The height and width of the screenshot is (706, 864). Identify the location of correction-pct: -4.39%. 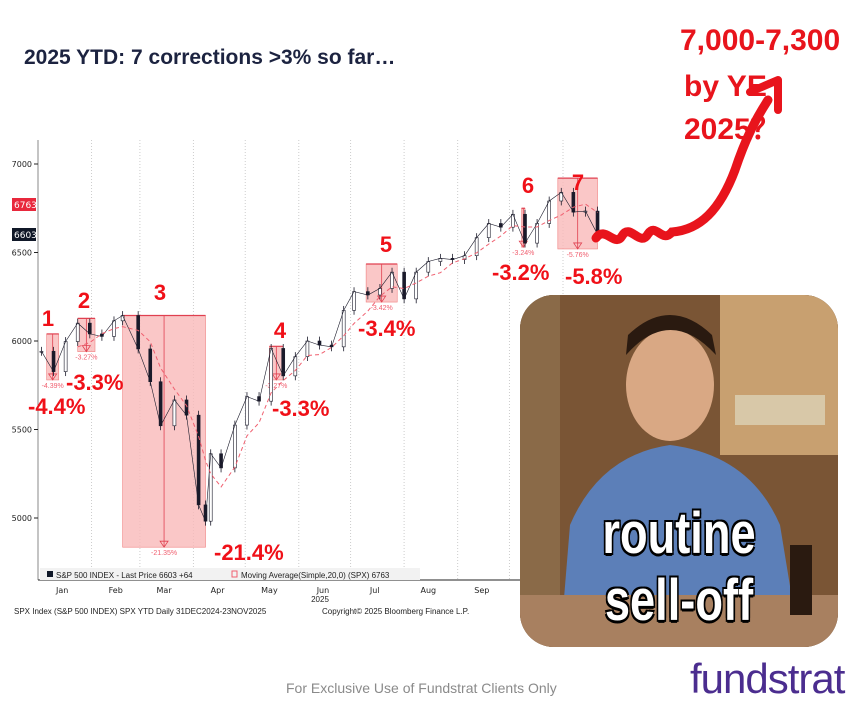
(53, 386).